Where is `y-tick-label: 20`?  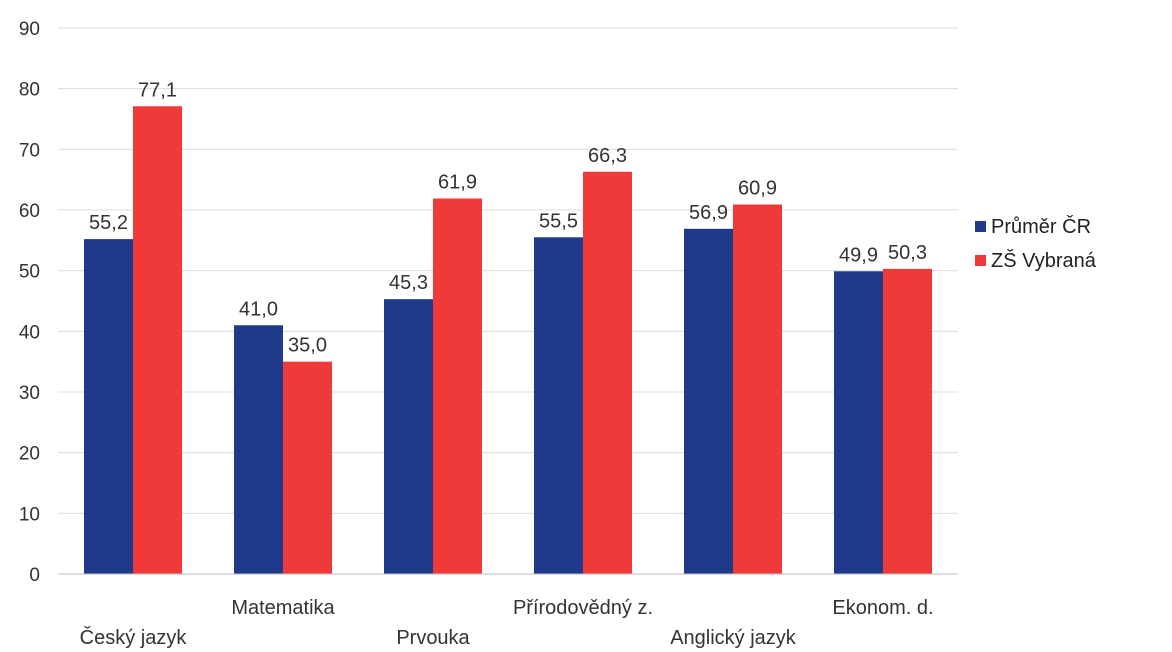
y-tick-label: 20 is located at coordinates (29, 454).